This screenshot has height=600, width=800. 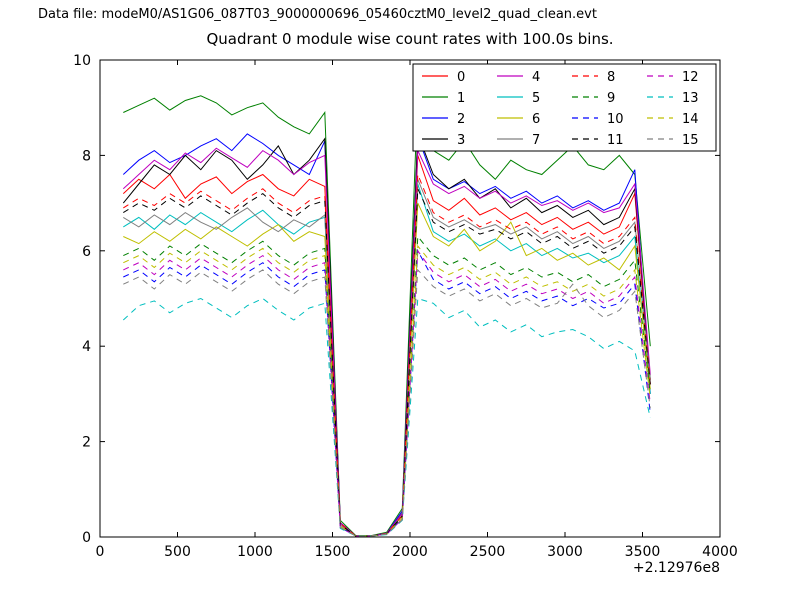 What do you see at coordinates (690, 119) in the screenshot?
I see `legend-label-14: 14` at bounding box center [690, 119].